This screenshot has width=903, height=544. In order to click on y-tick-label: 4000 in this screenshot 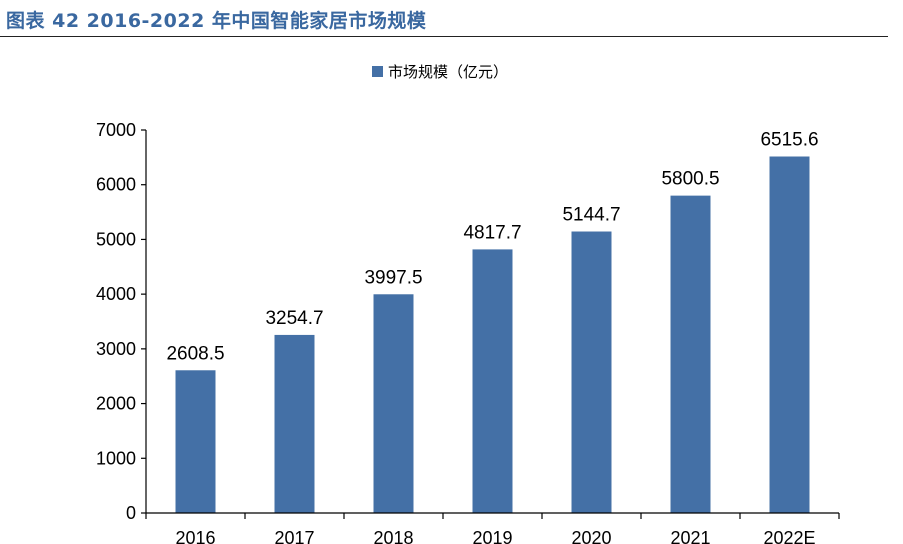, I will do `click(116, 294)`.